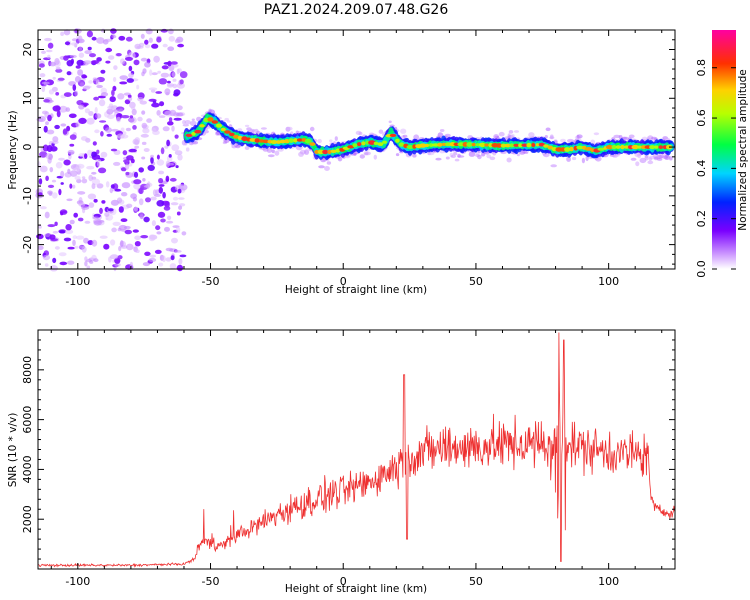 The width and height of the screenshot is (750, 600). Describe the element at coordinates (27, 245) in the screenshot. I see `spectrogram-y-tick-label: -20` at that location.